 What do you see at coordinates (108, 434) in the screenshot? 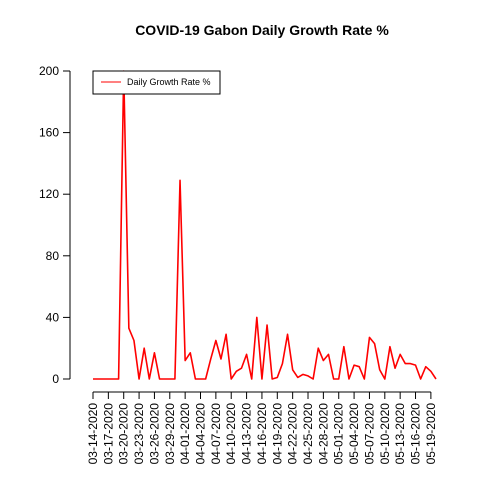
I see `x-tick-label: 03-17-2020` at bounding box center [108, 434].